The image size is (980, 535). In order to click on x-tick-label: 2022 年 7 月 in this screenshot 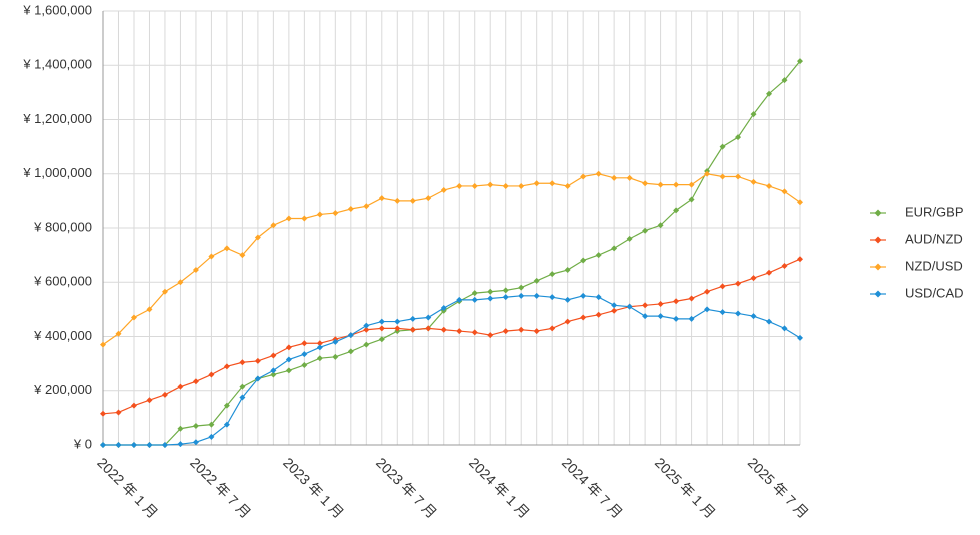, I will do `click(220, 487)`.